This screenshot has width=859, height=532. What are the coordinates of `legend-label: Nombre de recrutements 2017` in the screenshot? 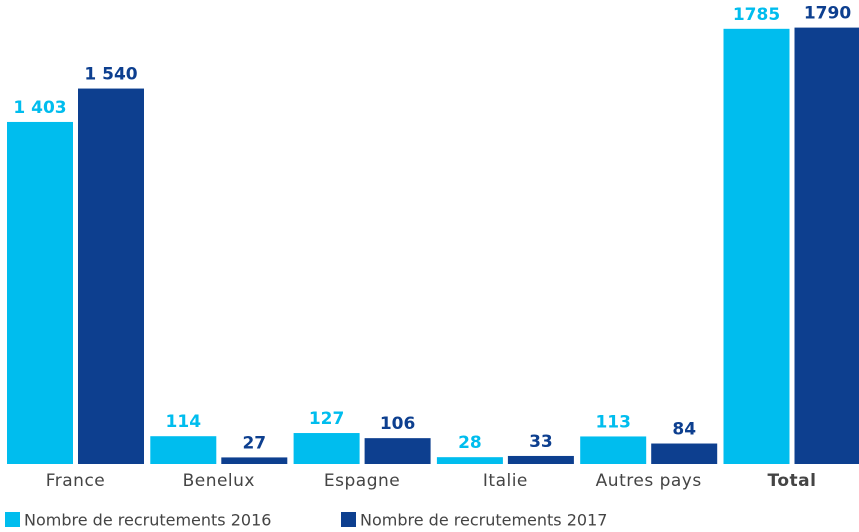 It's located at (483, 520).